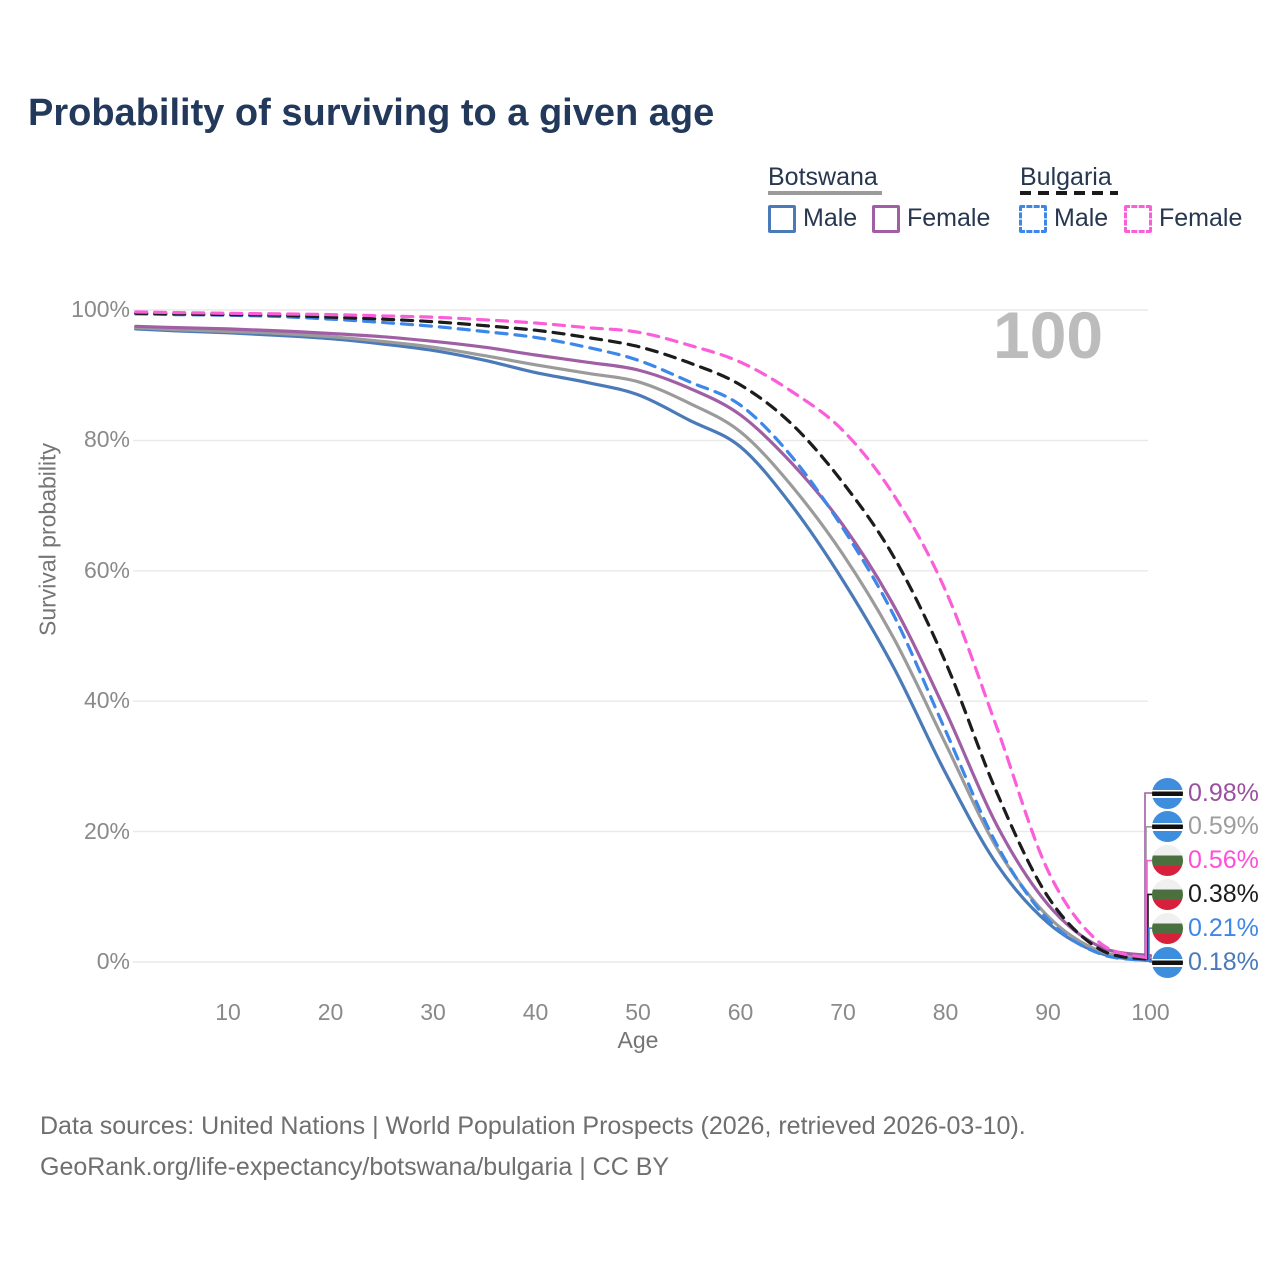  Describe the element at coordinates (638, 1012) in the screenshot. I see `x-tick-label-50: 50` at that location.